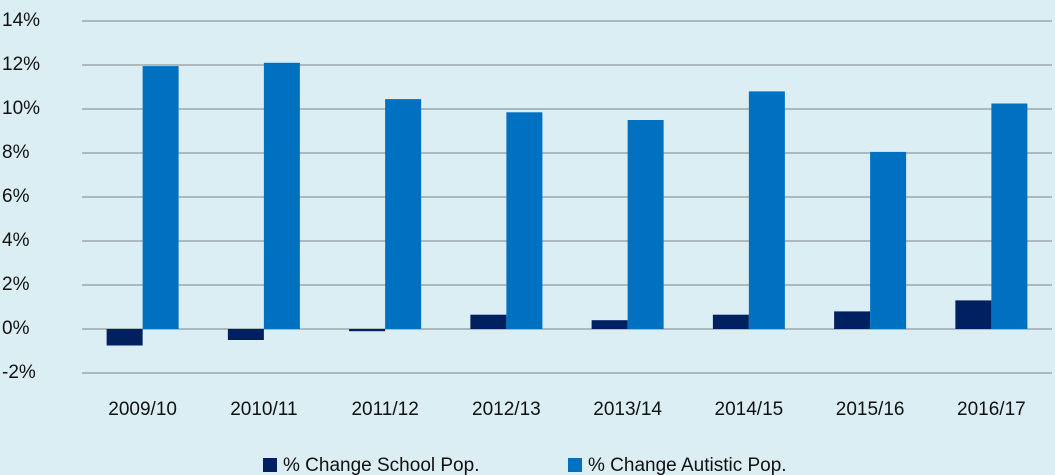  I want to click on y-tick-label: 6%, so click(16, 196).